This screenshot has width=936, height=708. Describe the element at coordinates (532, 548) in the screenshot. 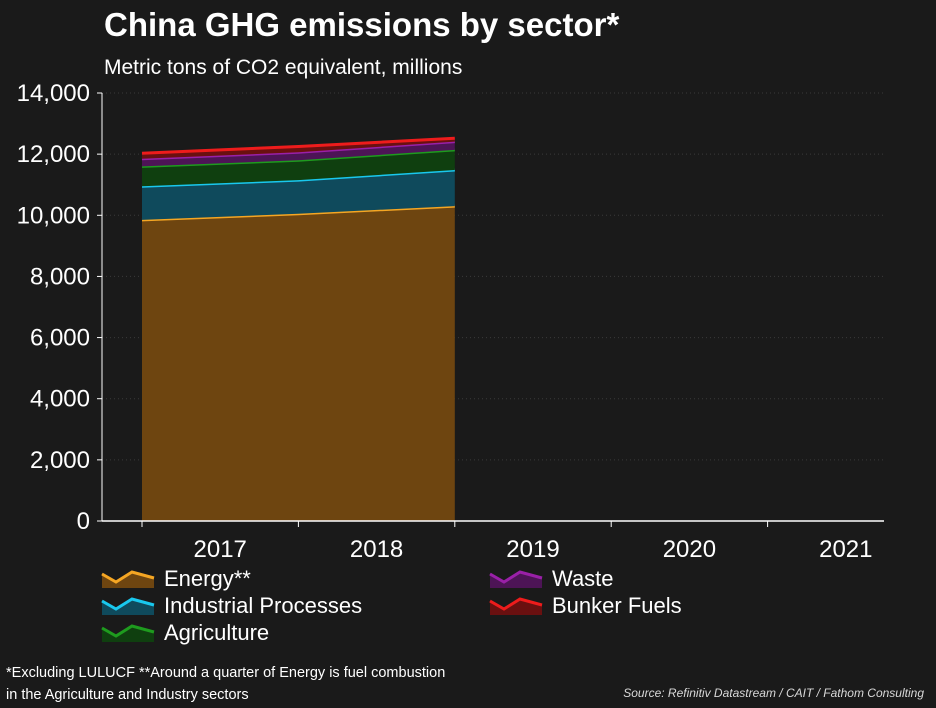

I see `x-tick-label: 2019` at that location.